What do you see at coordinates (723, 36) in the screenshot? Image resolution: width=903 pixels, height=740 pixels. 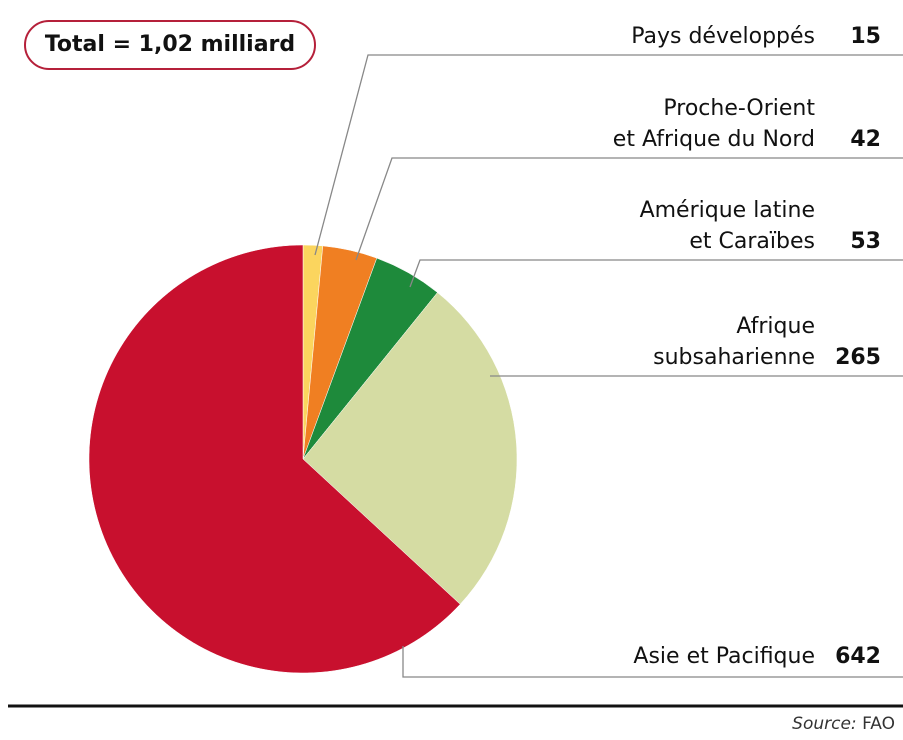 I see `category-label: Pays développés` at bounding box center [723, 36].